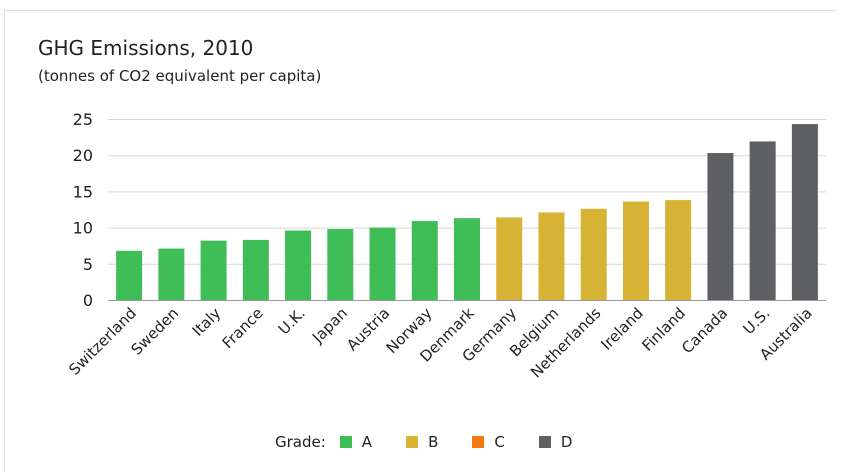  What do you see at coordinates (678, 250) in the screenshot?
I see `bar-finland` at bounding box center [678, 250].